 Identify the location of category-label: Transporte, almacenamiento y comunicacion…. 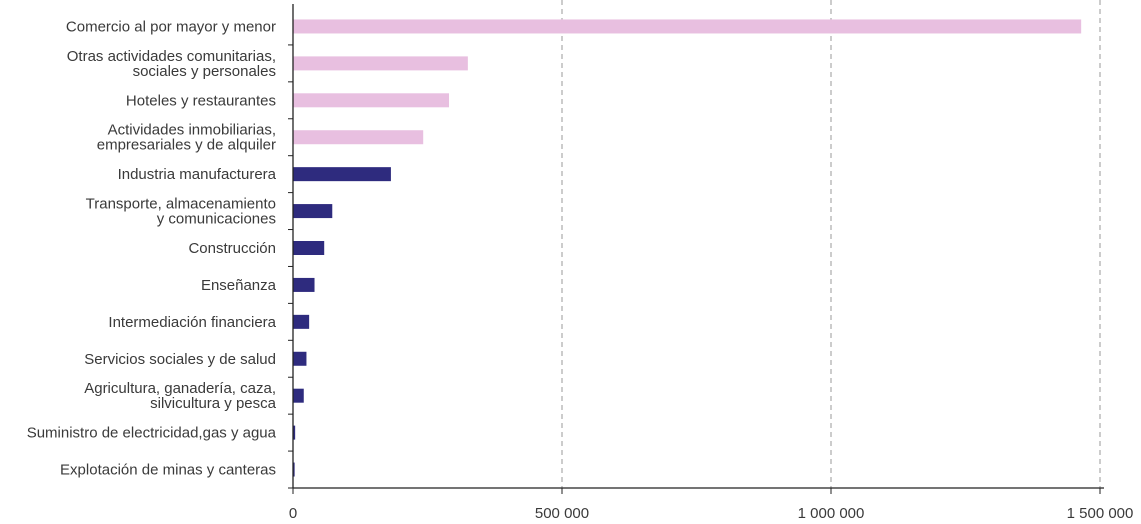
(181, 212).